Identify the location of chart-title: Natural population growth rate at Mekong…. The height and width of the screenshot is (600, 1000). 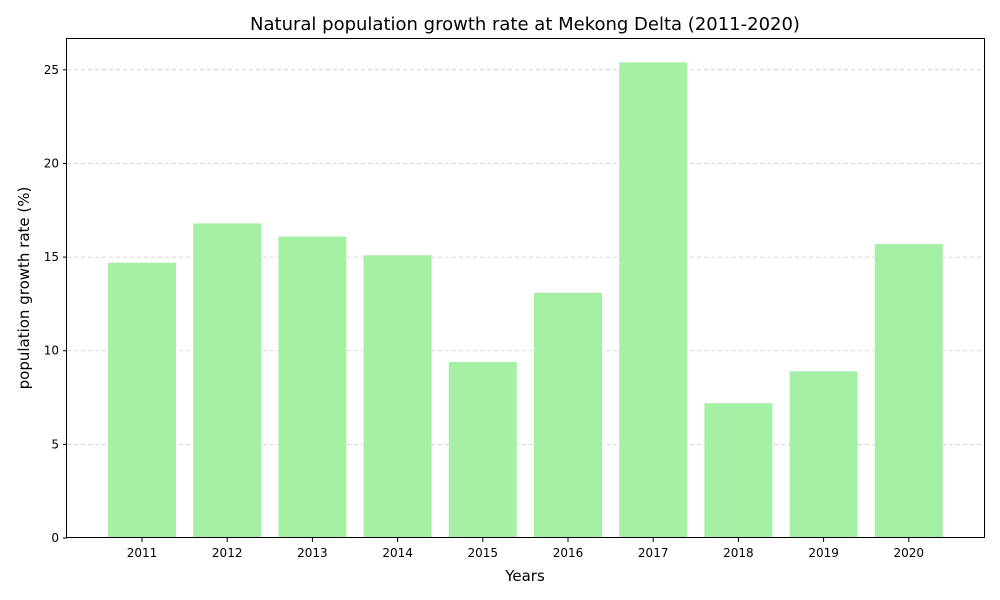
(525, 24).